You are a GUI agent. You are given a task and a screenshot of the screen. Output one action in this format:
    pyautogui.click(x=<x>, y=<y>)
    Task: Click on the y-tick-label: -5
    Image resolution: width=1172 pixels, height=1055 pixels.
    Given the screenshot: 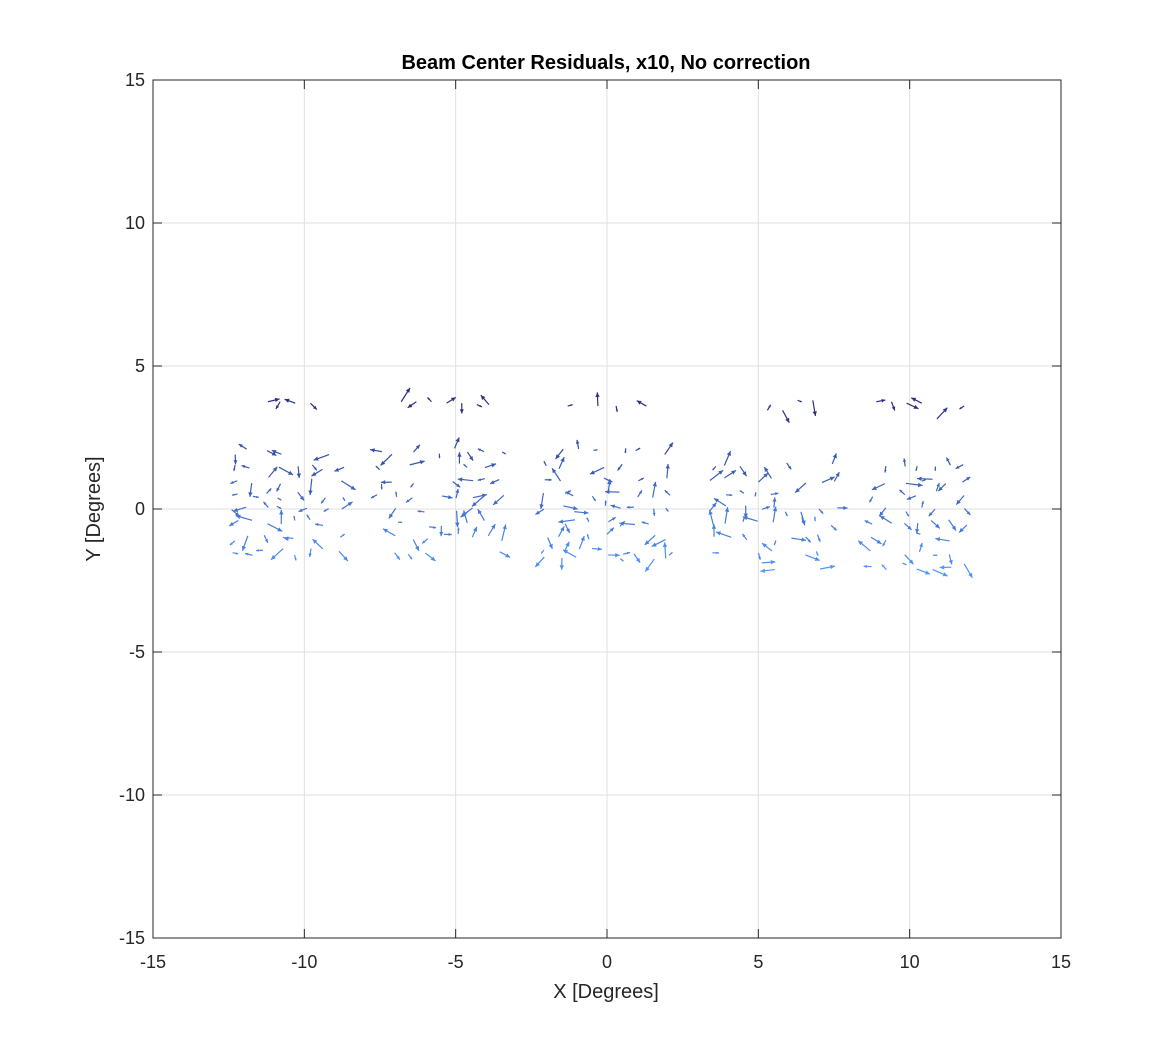 What is the action you would take?
    pyautogui.click(x=137, y=652)
    